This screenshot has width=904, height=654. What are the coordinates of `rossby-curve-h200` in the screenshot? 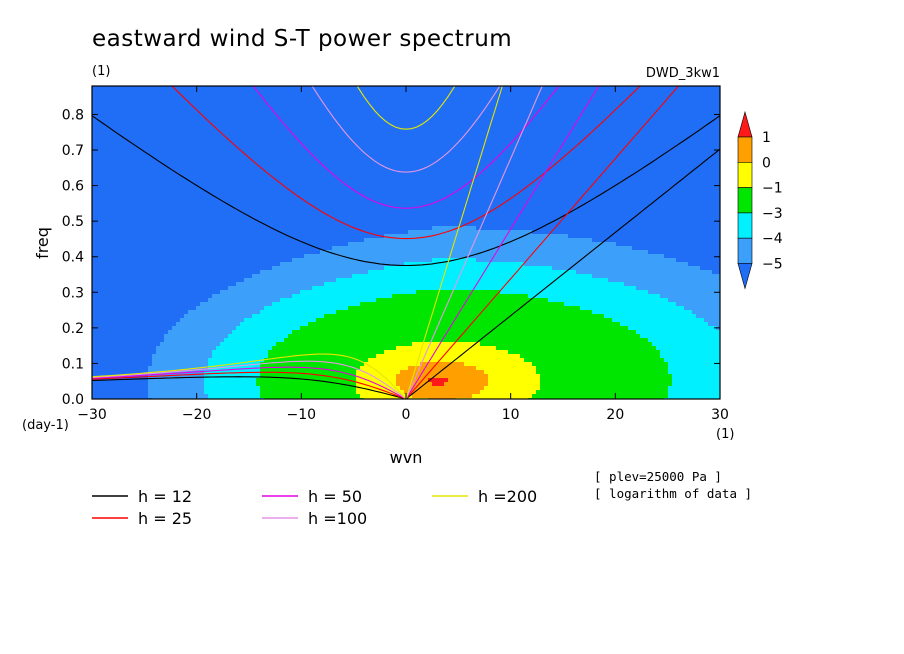 It's located at (249, 376).